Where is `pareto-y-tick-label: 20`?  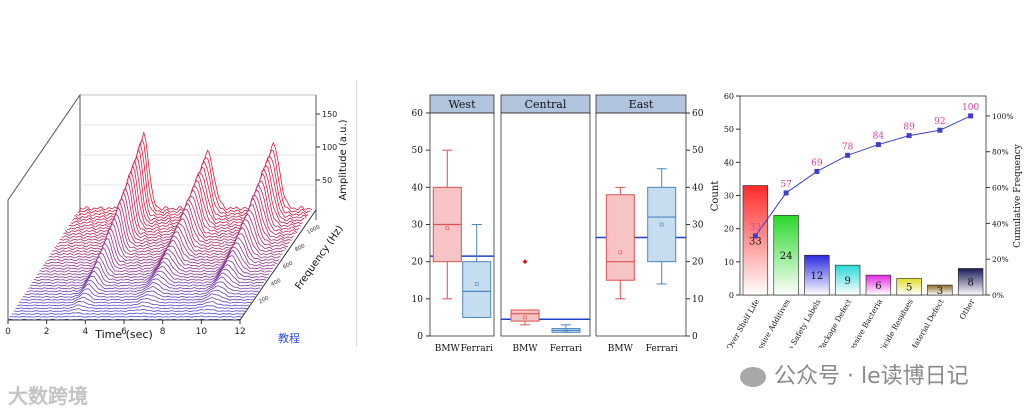
pareto-y-tick-label: 20 is located at coordinates (729, 229).